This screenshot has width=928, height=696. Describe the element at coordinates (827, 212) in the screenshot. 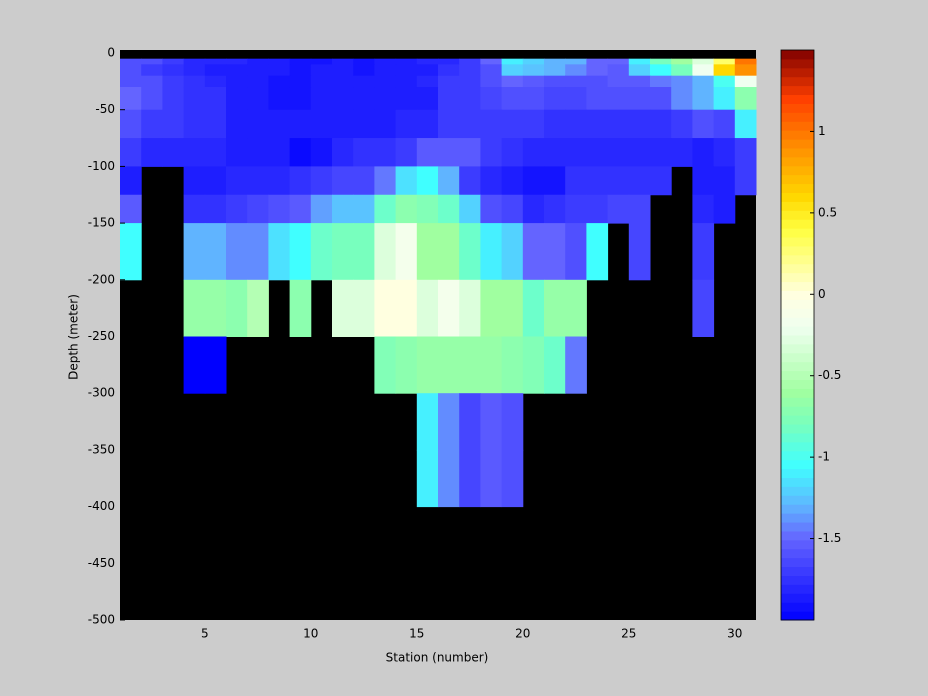

I see `colorbar-tick-label: 0.5` at that location.